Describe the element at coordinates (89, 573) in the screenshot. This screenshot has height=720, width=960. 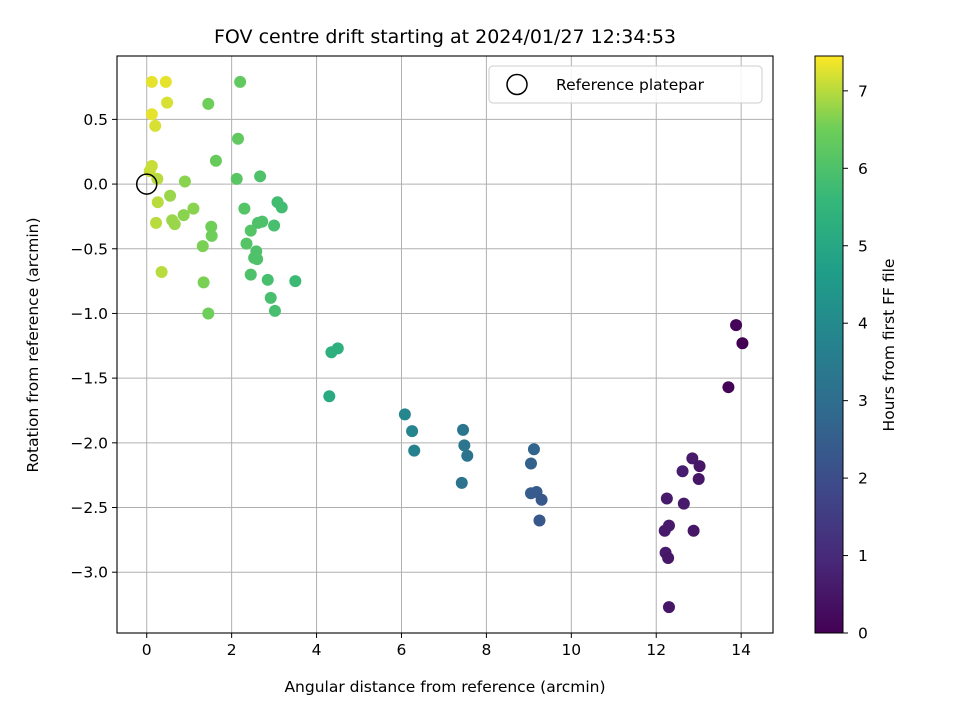
I see `y-tick-label: −3.0` at that location.